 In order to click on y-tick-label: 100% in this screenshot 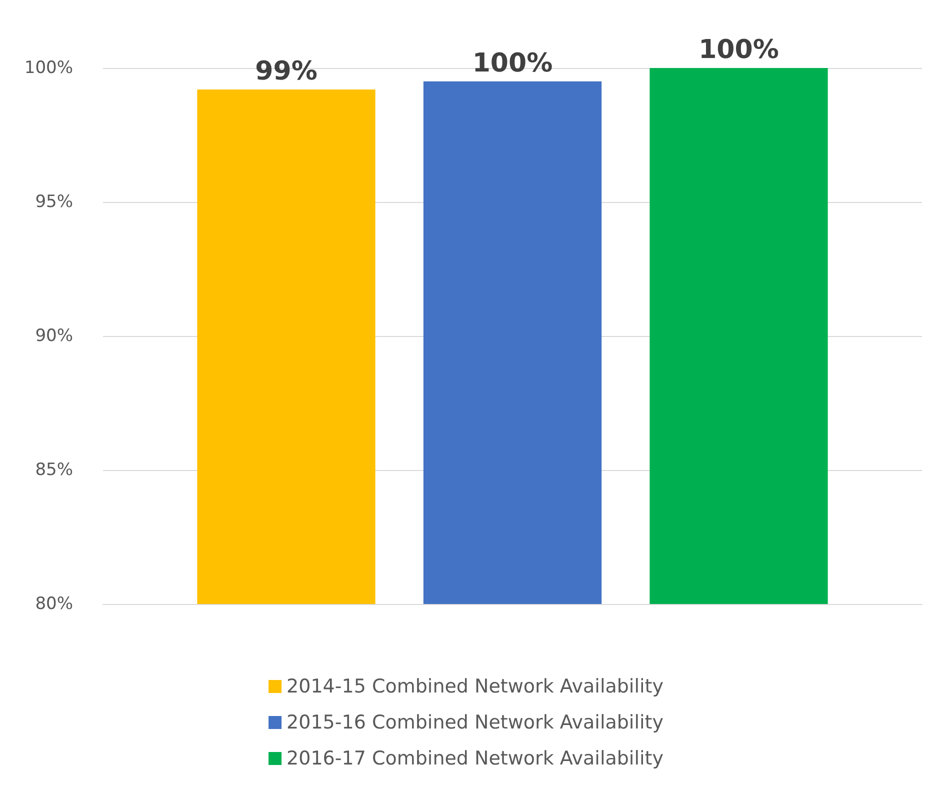, I will do `click(48, 68)`.